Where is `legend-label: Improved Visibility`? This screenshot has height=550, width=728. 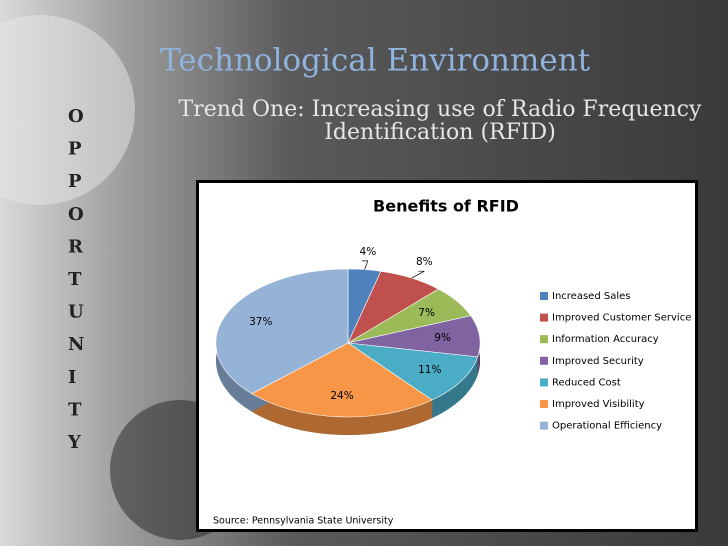
legend-label: Improved Visibility is located at coordinates (598, 404).